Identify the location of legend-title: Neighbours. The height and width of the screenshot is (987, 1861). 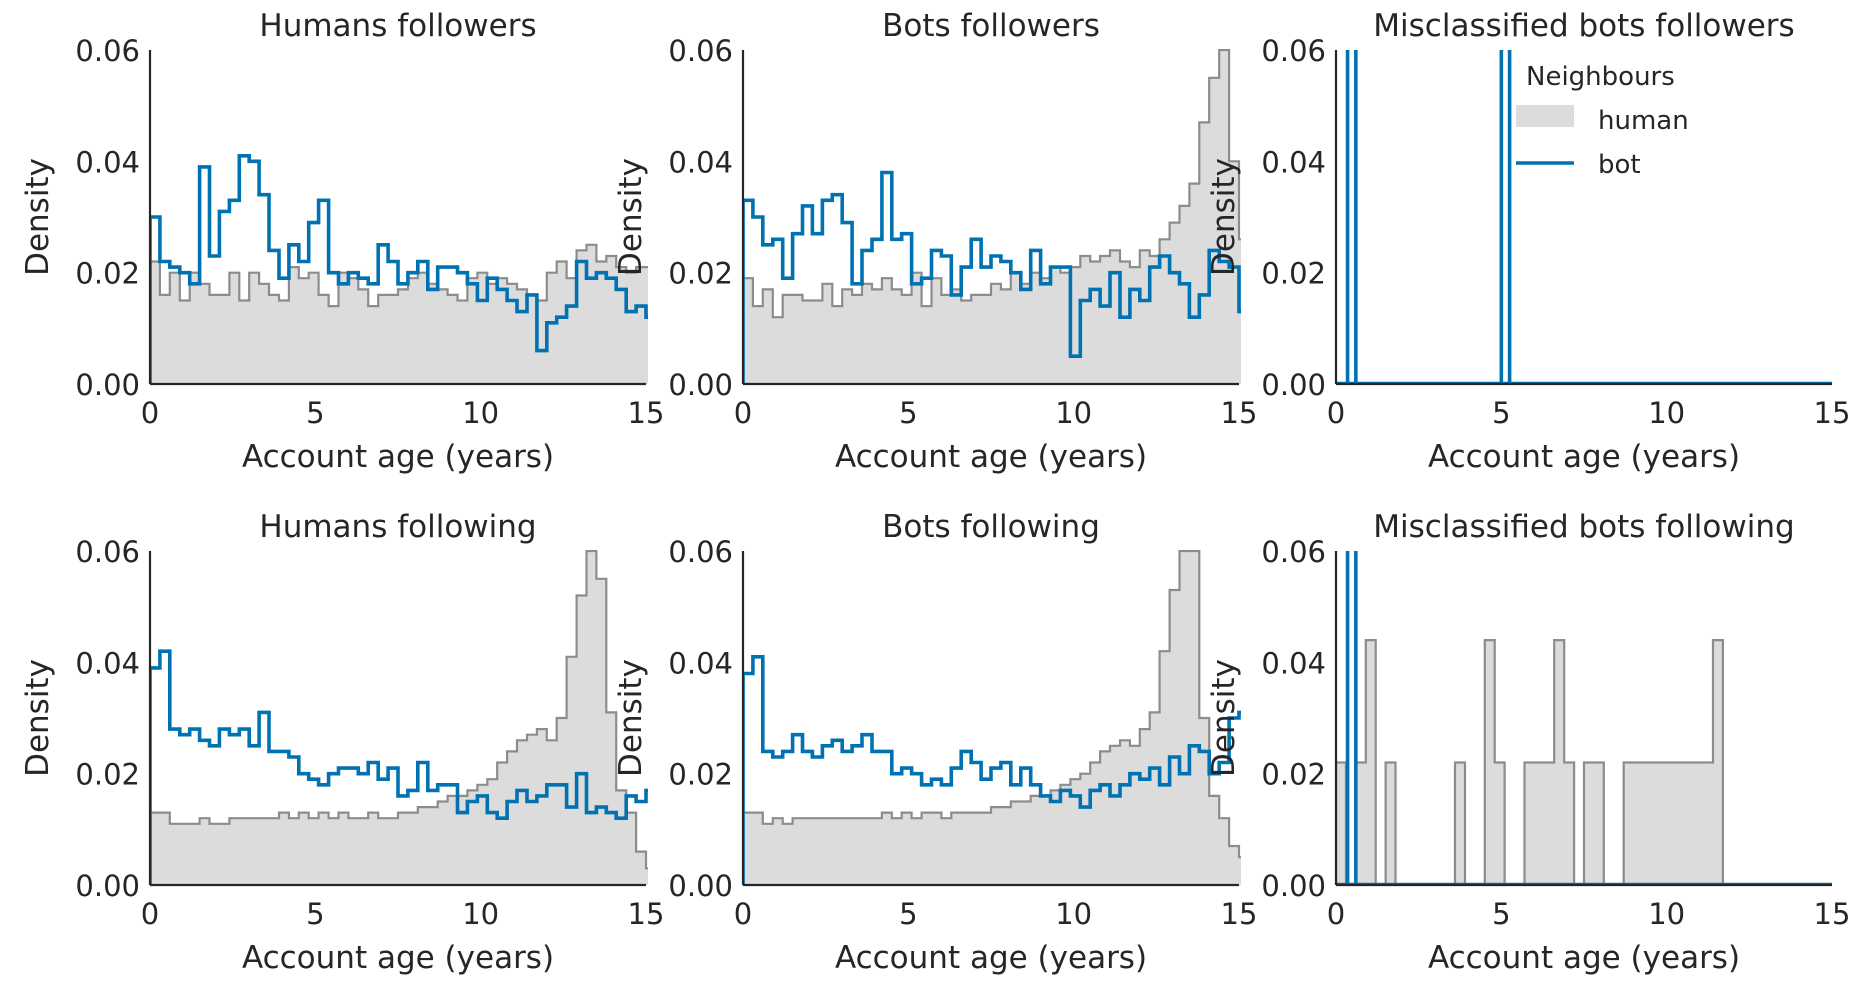
(1600, 77).